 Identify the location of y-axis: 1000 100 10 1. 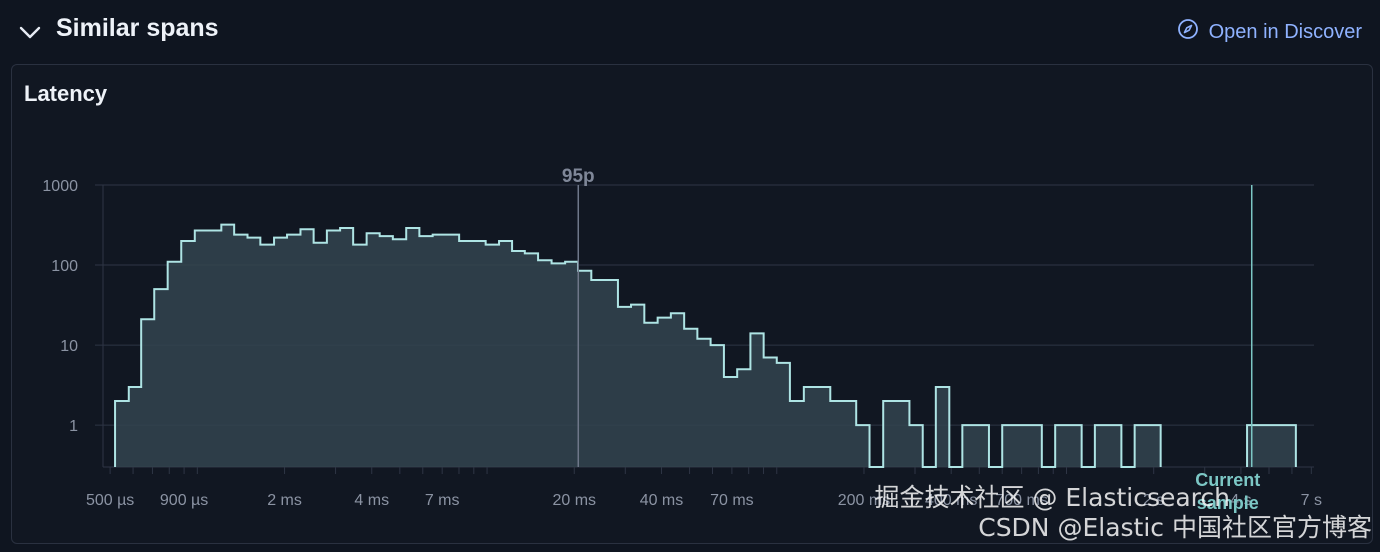
(60, 306).